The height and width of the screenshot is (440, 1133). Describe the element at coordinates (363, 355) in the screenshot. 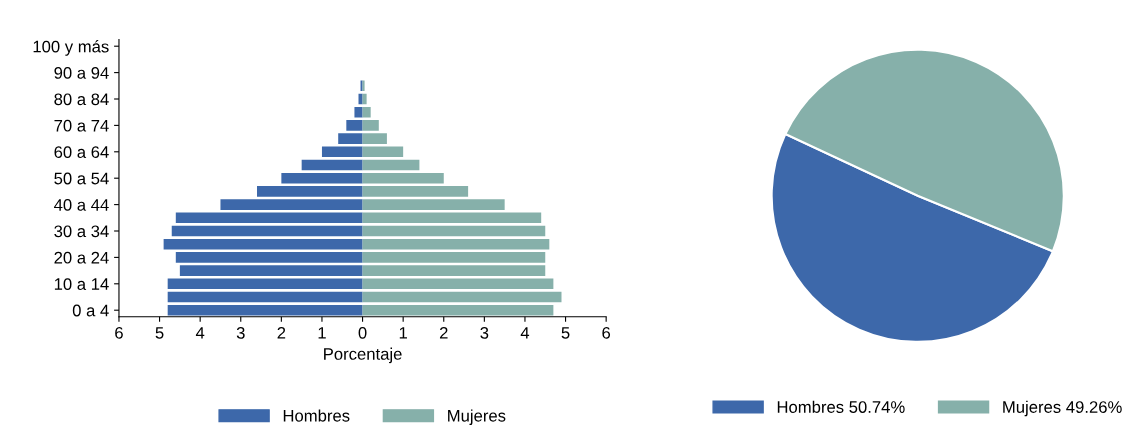

I see `x-axis-title: Porcentaje` at that location.